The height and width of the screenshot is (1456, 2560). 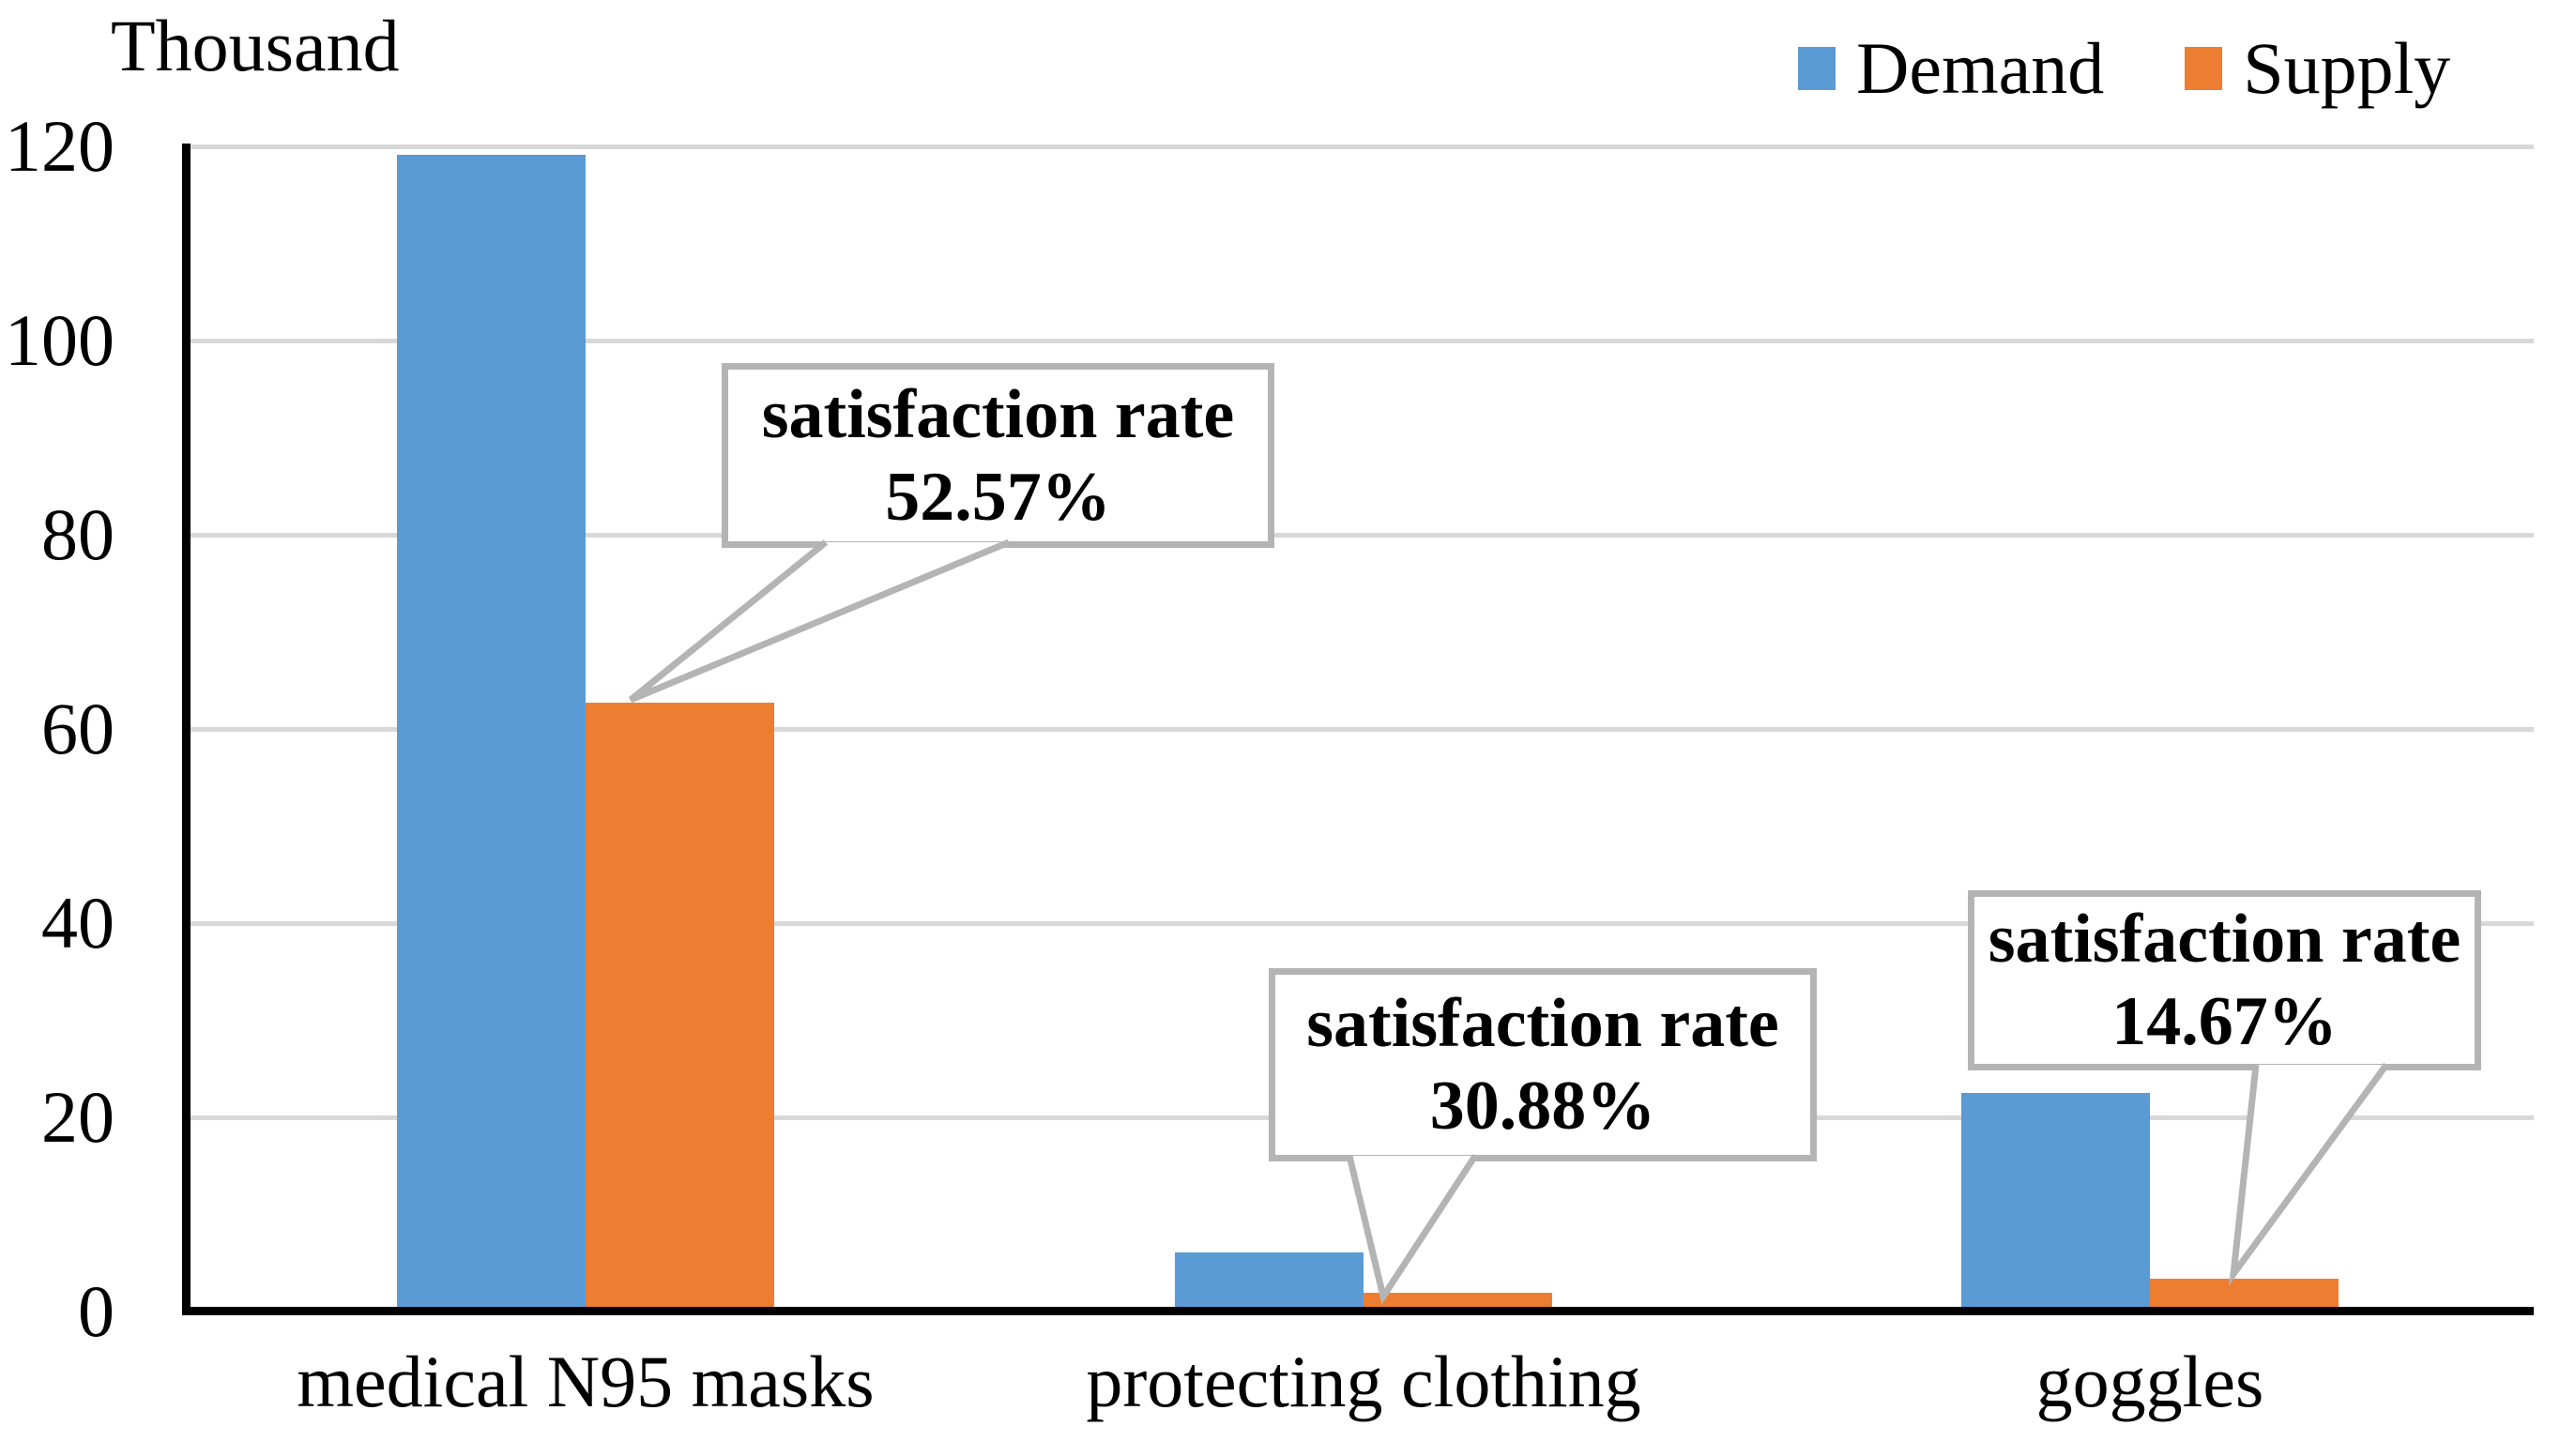 What do you see at coordinates (2055, 1202) in the screenshot?
I see `bar-demand-goggles` at bounding box center [2055, 1202].